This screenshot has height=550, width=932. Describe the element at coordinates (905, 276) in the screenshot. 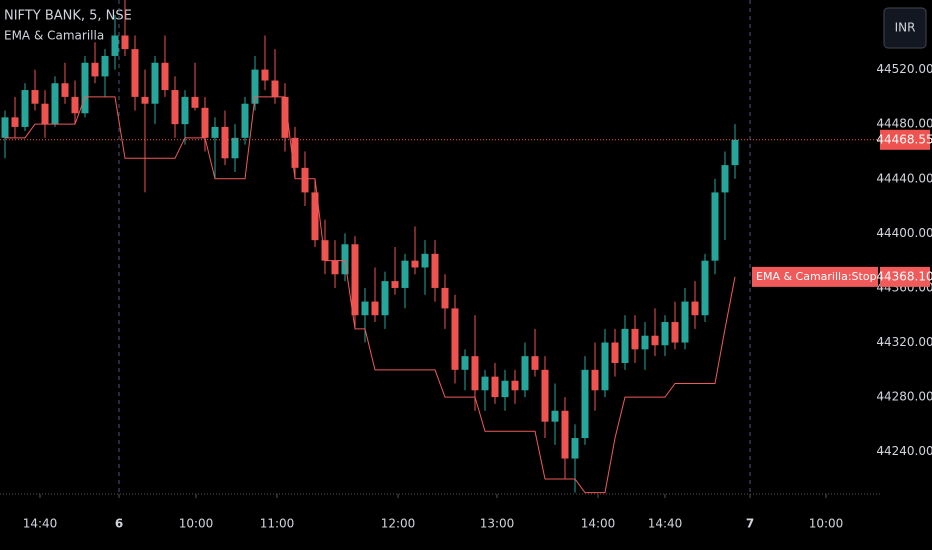

I see `indicator-price-box` at that location.